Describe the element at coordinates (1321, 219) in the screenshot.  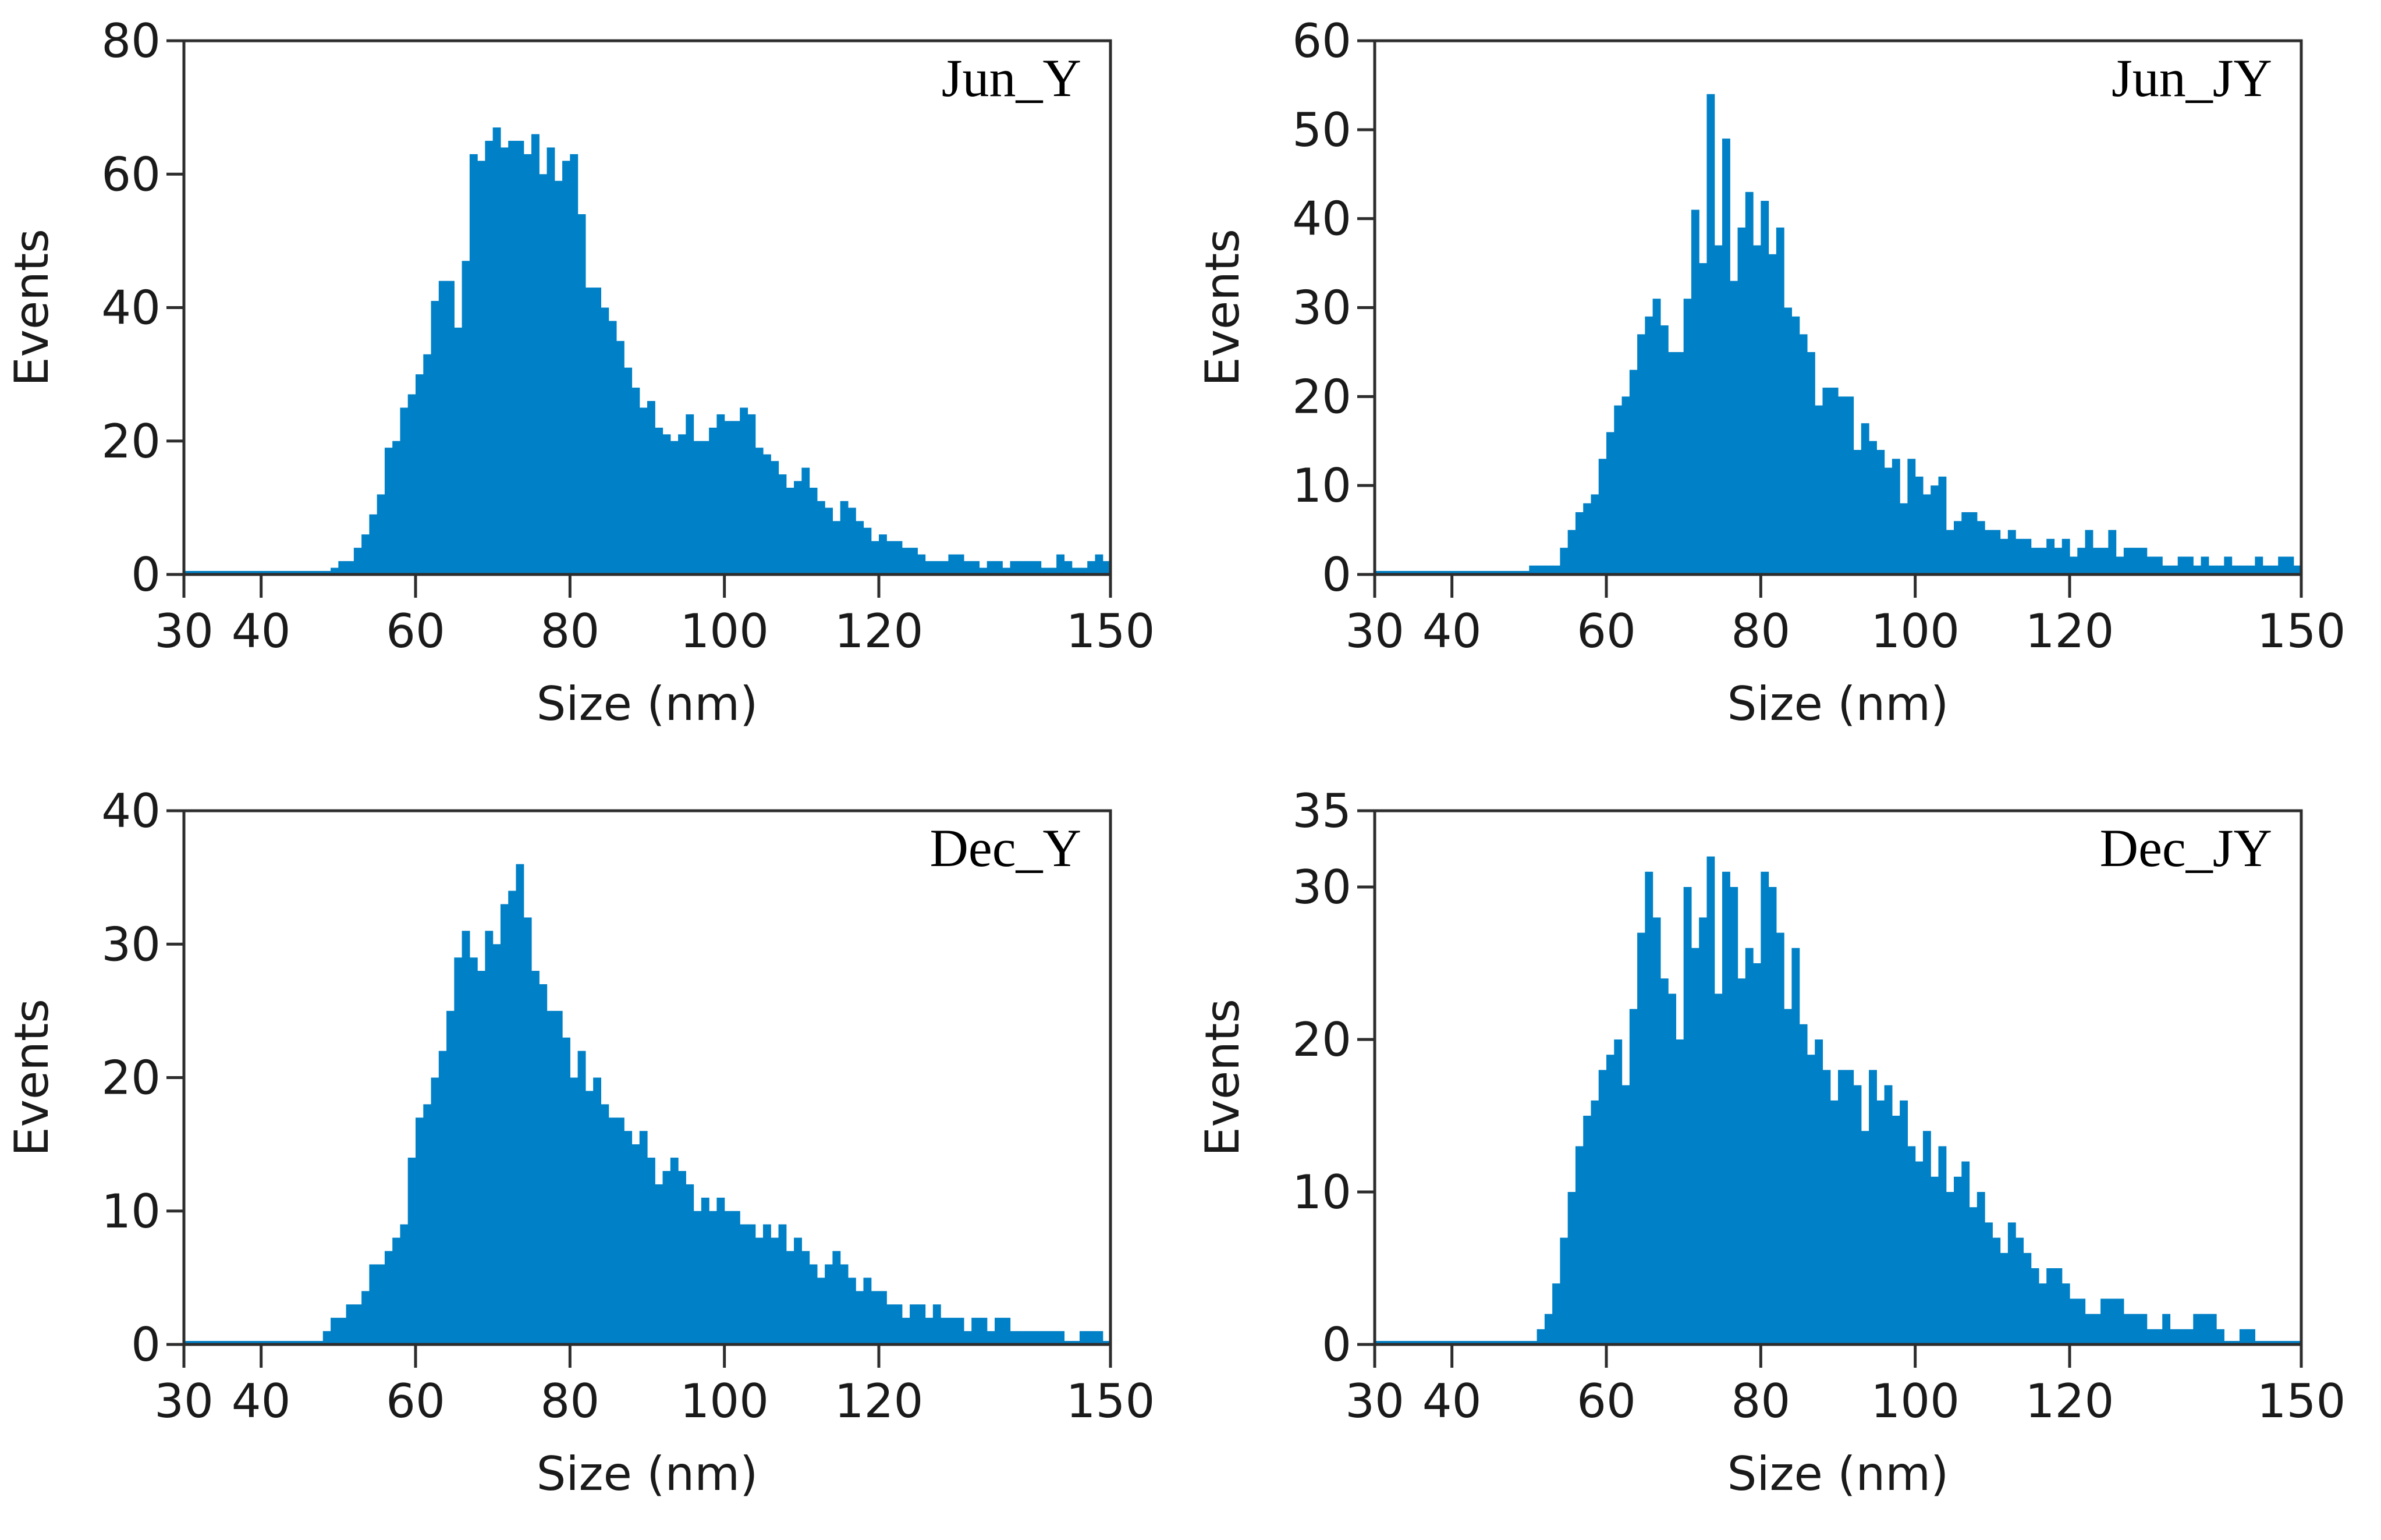
I see `y-tick-label: 40` at that location.